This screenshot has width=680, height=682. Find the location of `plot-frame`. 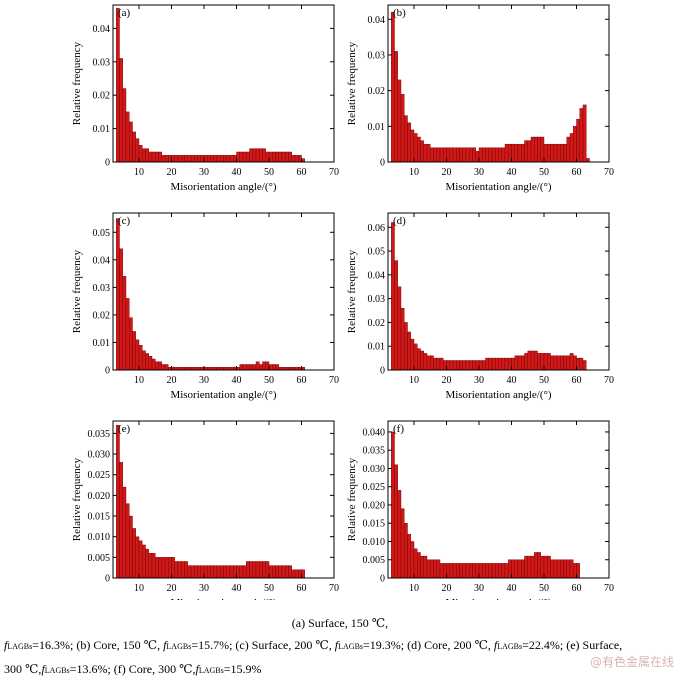

plot-frame is located at coordinates (498, 291).